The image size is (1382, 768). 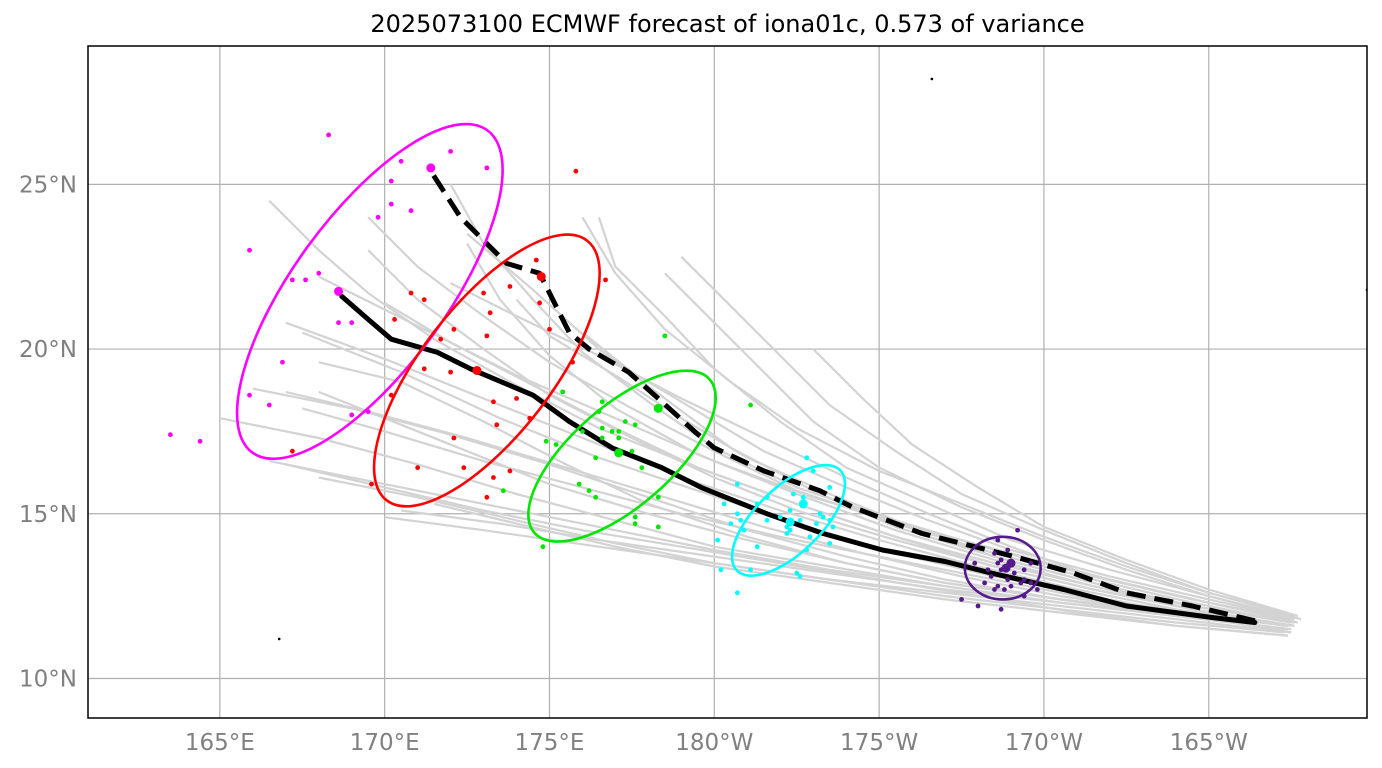 I want to click on x-tick-label: 175°W, so click(x=879, y=743).